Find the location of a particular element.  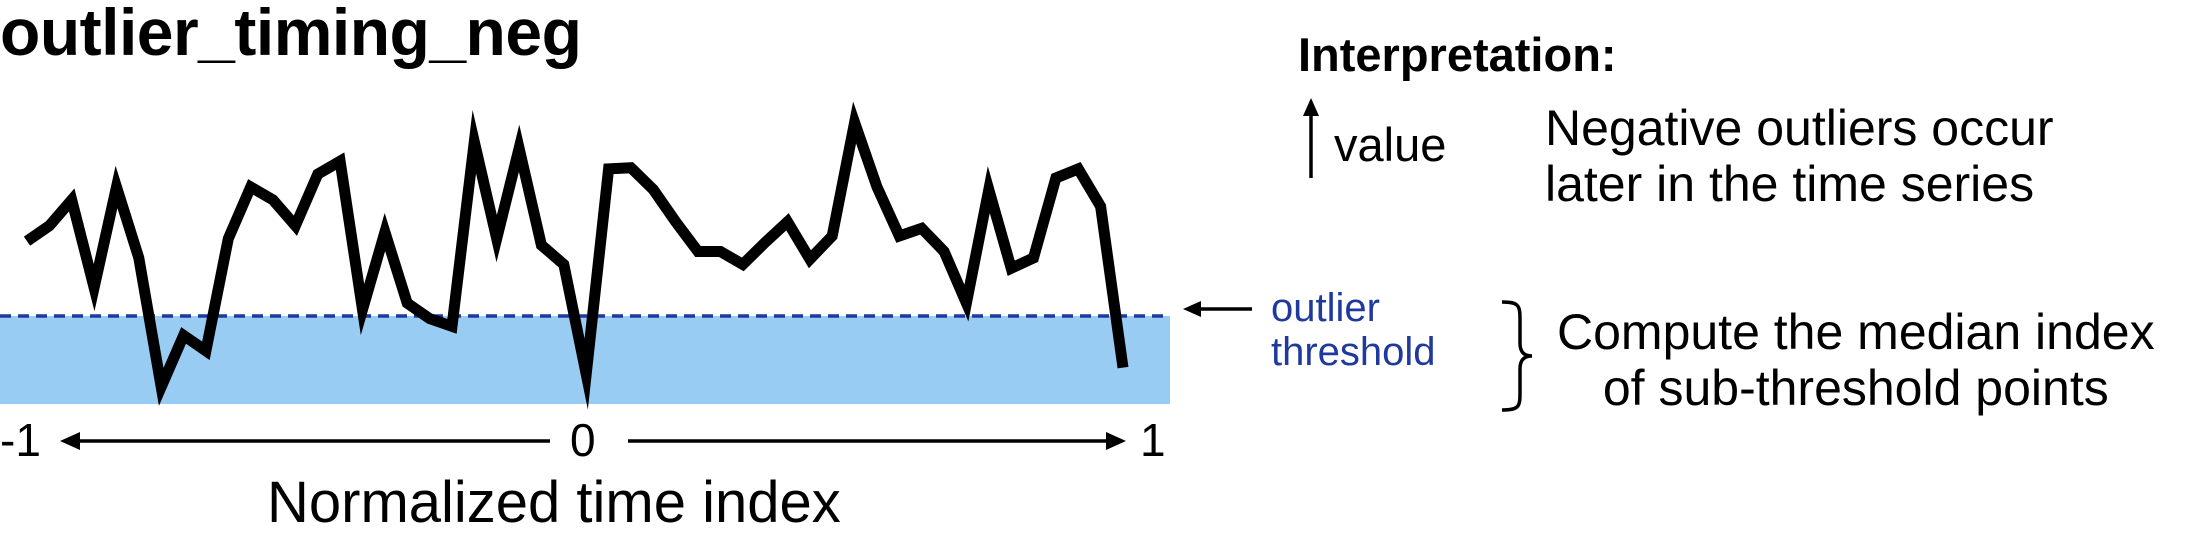

up-arrow-icon is located at coordinates (1311, 138).